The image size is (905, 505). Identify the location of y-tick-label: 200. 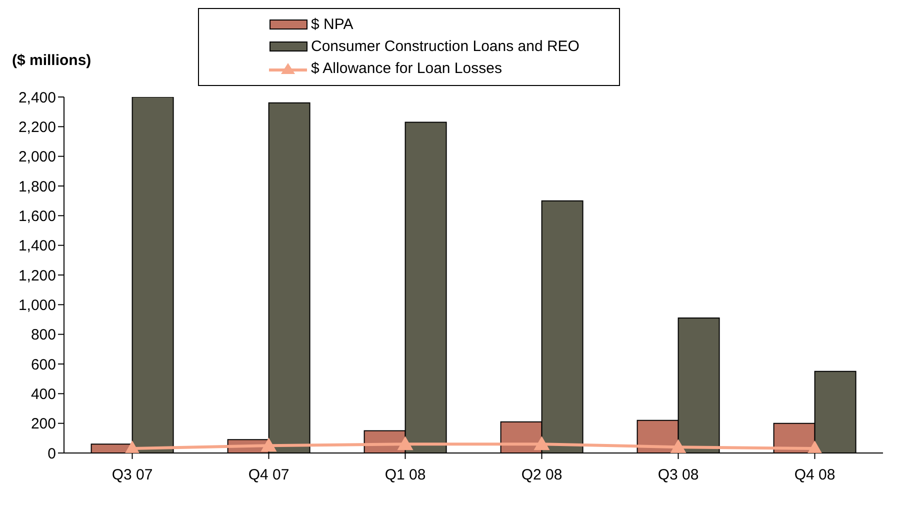
(43, 424).